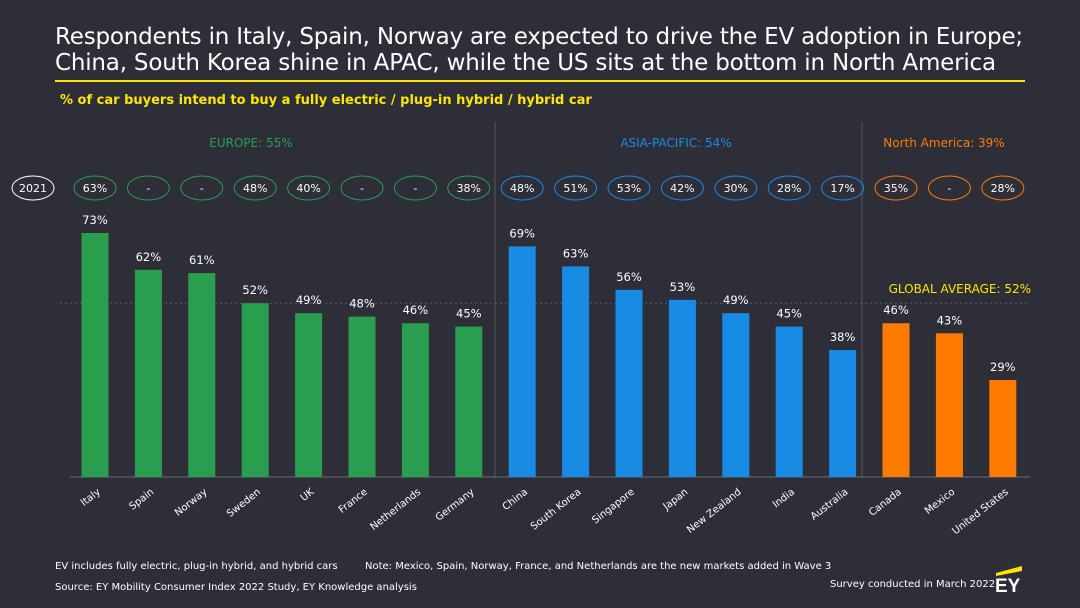 This screenshot has height=608, width=1080. What do you see at coordinates (843, 337) in the screenshot?
I see `bar-value-label: 38%` at bounding box center [843, 337].